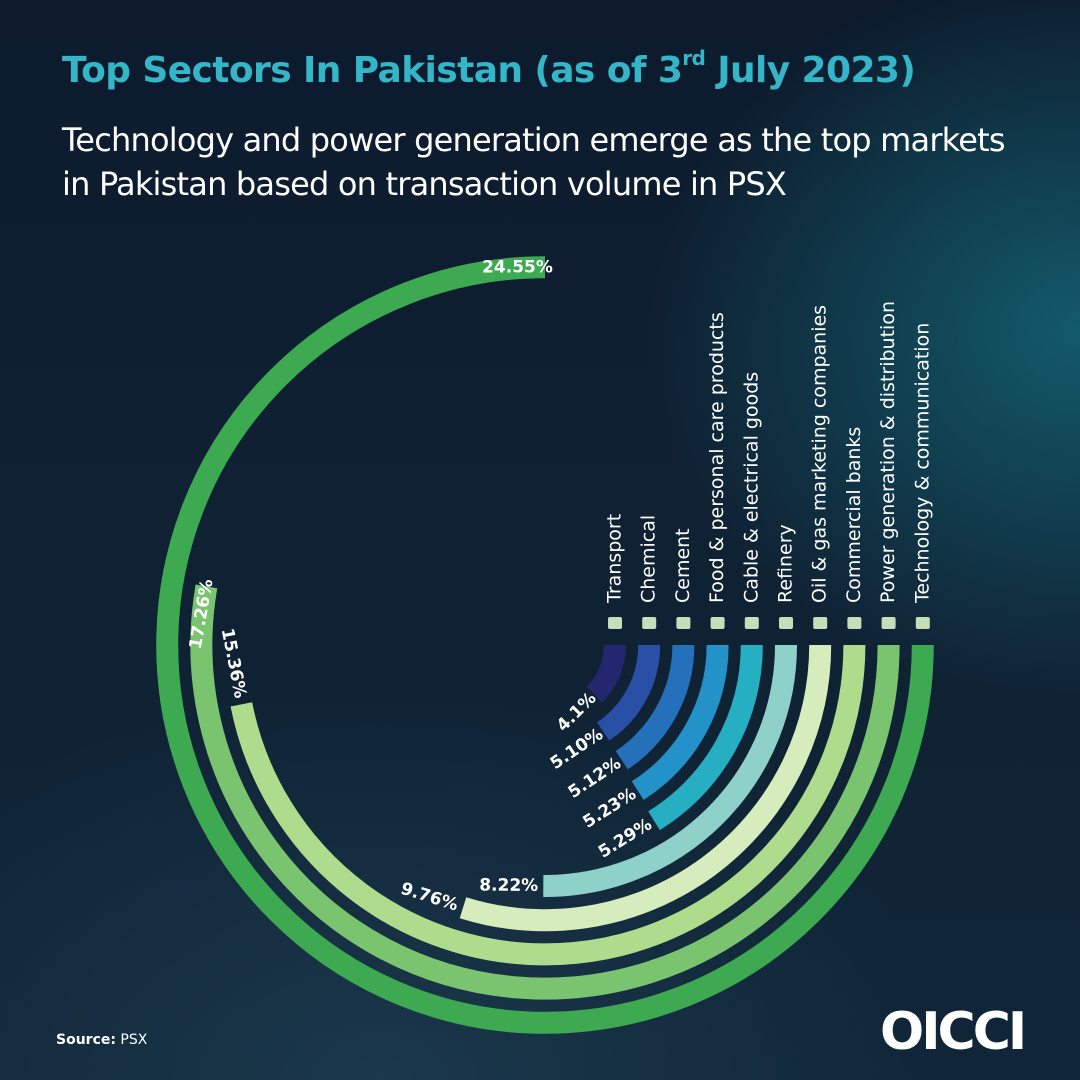 This screenshot has height=1080, width=1080. I want to click on bar-cement, so click(655, 707).